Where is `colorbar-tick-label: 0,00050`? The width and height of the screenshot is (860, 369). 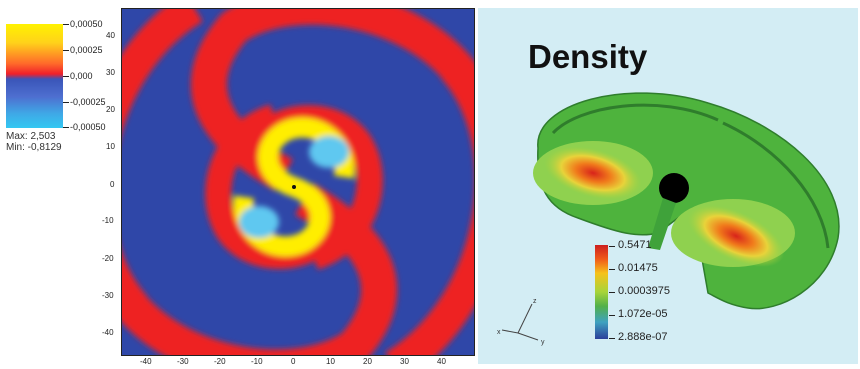
colorbar-tick-label: 0,00050 is located at coordinates (86, 24).